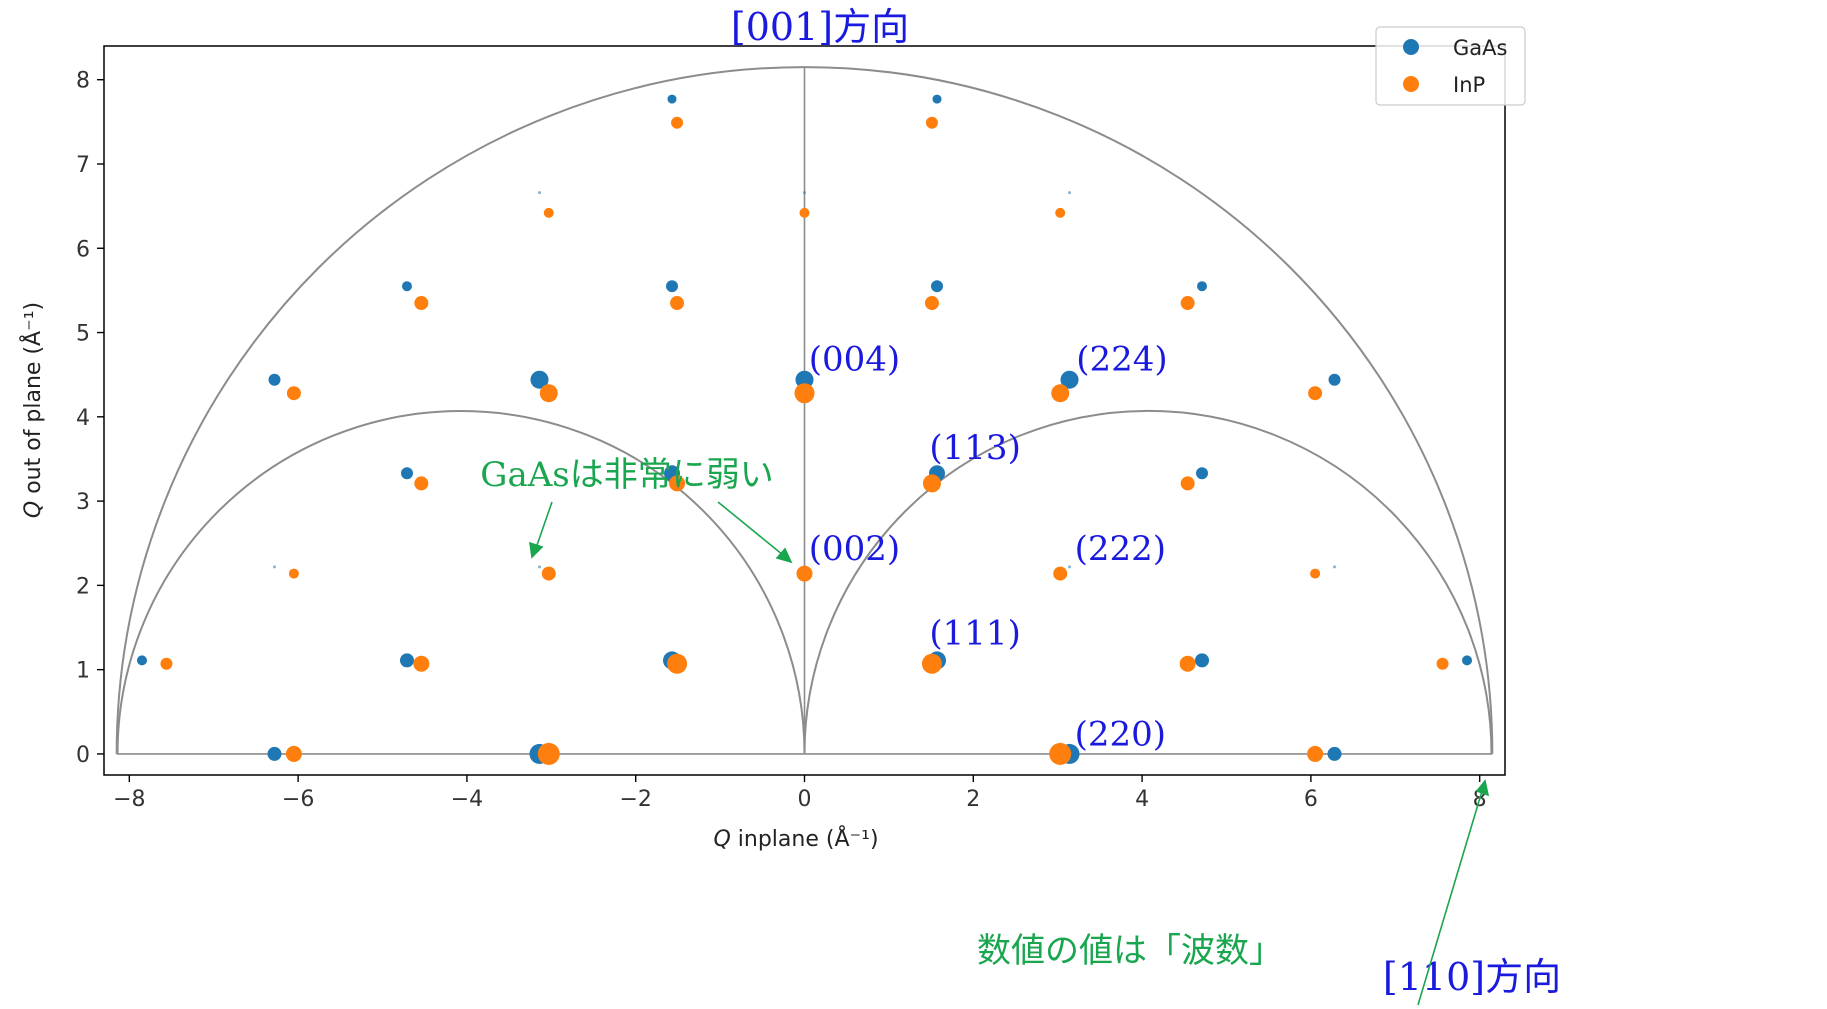  Describe the element at coordinates (83, 755) in the screenshot. I see `y-tick-label: 0` at that location.